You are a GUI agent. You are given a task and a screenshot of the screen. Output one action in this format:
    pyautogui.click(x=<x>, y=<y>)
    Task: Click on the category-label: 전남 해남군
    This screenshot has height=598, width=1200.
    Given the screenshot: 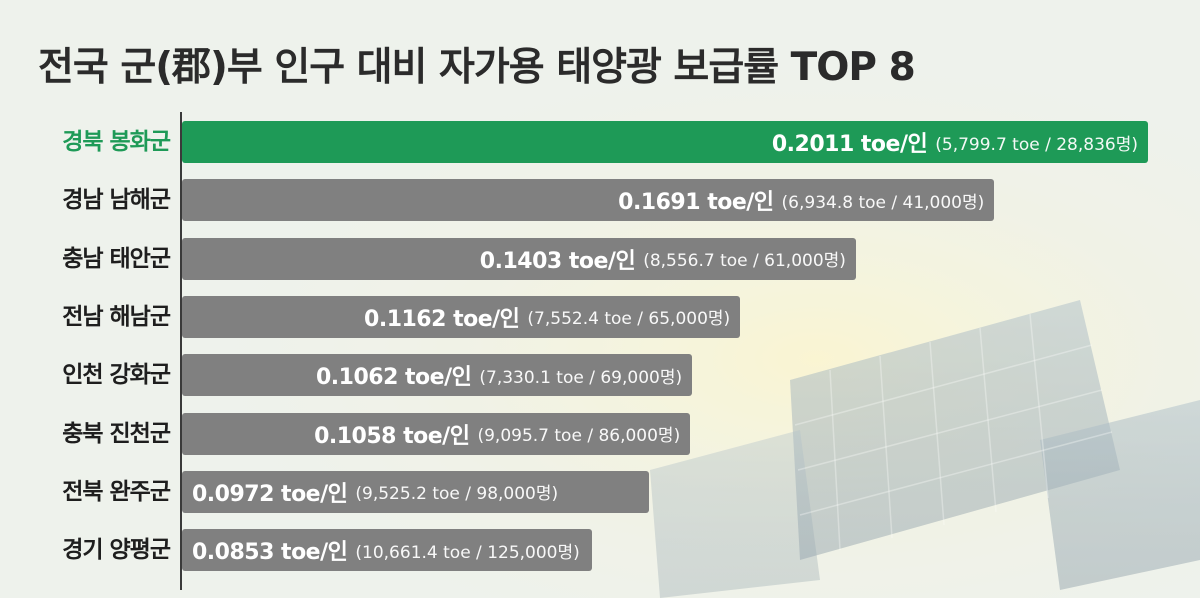 What is the action you would take?
    pyautogui.click(x=116, y=316)
    